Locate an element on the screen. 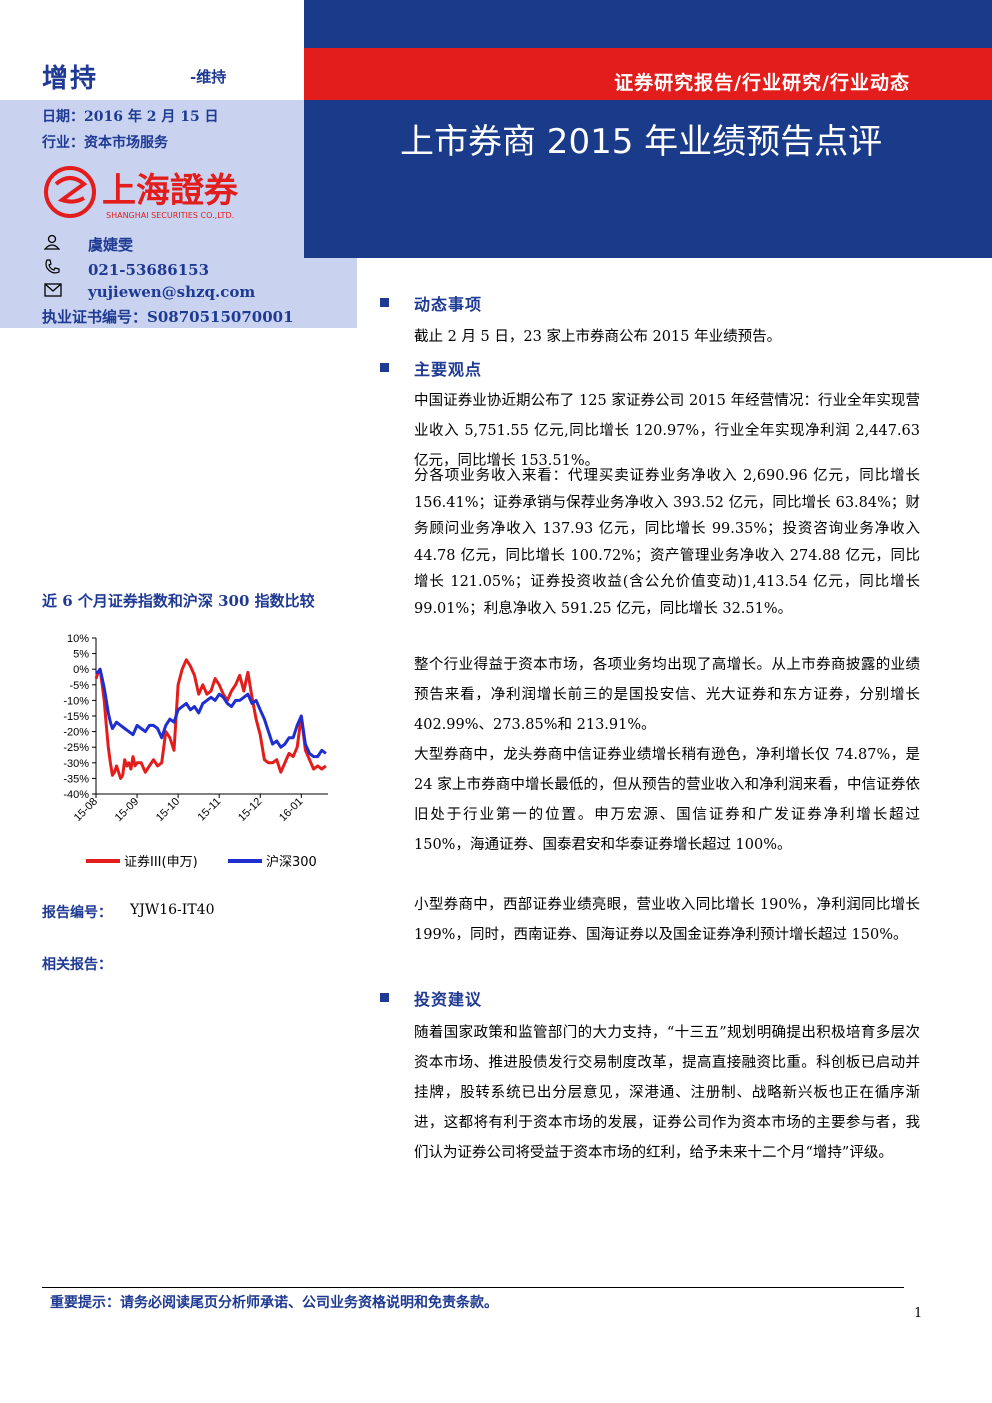  rating: 增持 is located at coordinates (70, 79).